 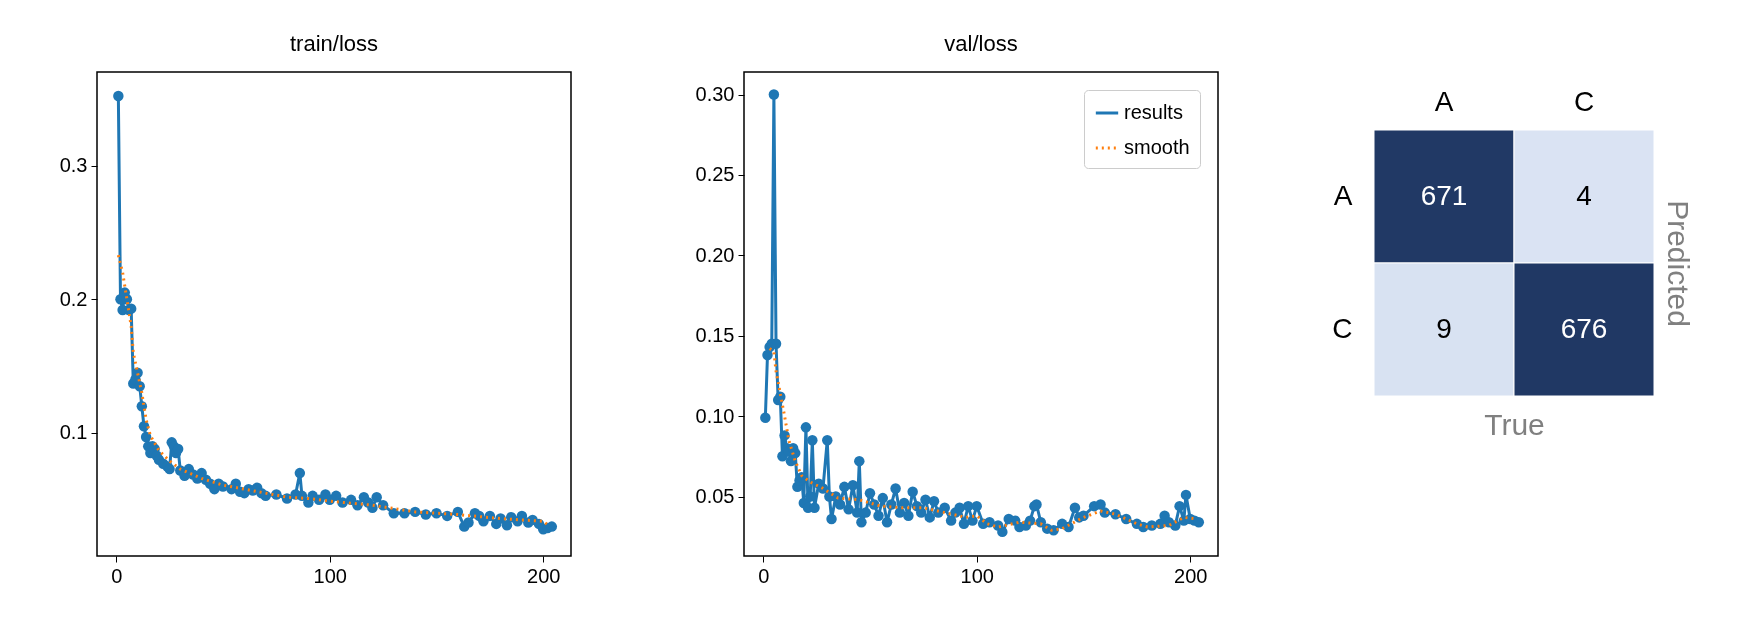 What do you see at coordinates (715, 335) in the screenshot?
I see `y-tick-label: 0.15` at bounding box center [715, 335].